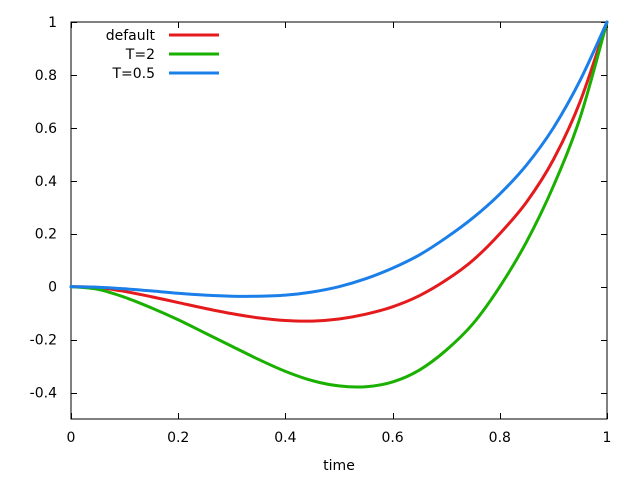 This screenshot has width=640, height=480. What do you see at coordinates (500, 438) in the screenshot?
I see `x-tick-label: 0.8` at bounding box center [500, 438].